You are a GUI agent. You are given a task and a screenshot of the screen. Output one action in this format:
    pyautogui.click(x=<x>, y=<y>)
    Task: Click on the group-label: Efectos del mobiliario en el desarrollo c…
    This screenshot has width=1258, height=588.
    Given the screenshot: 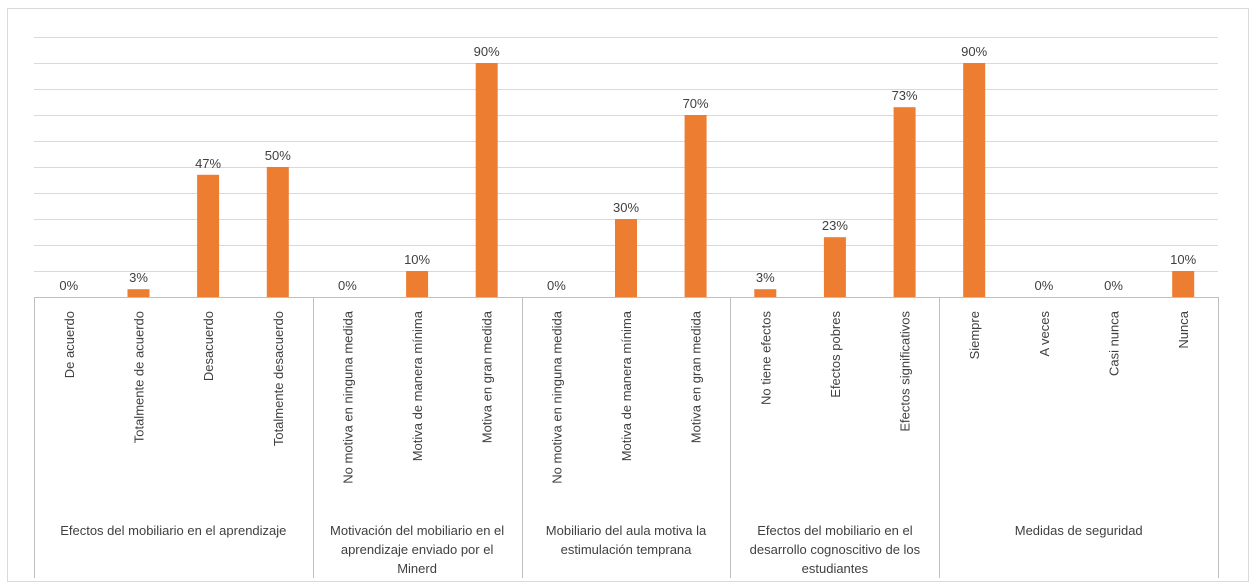 What is the action you would take?
    pyautogui.click(x=835, y=549)
    